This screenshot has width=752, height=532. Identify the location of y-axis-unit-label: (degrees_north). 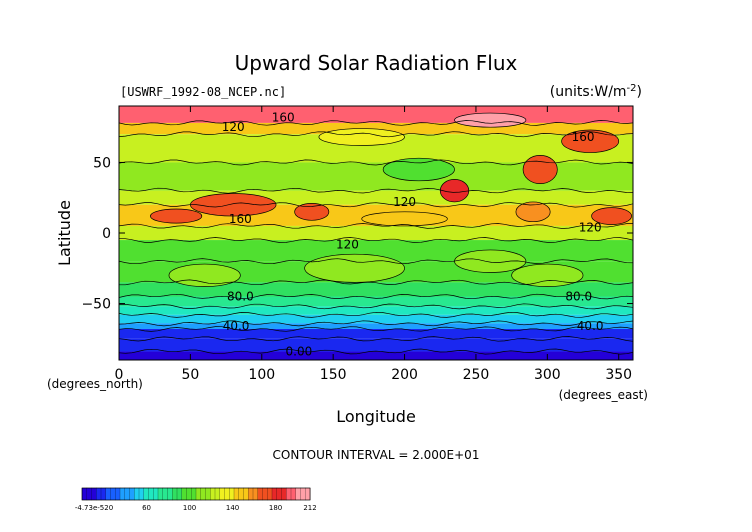
(95, 384).